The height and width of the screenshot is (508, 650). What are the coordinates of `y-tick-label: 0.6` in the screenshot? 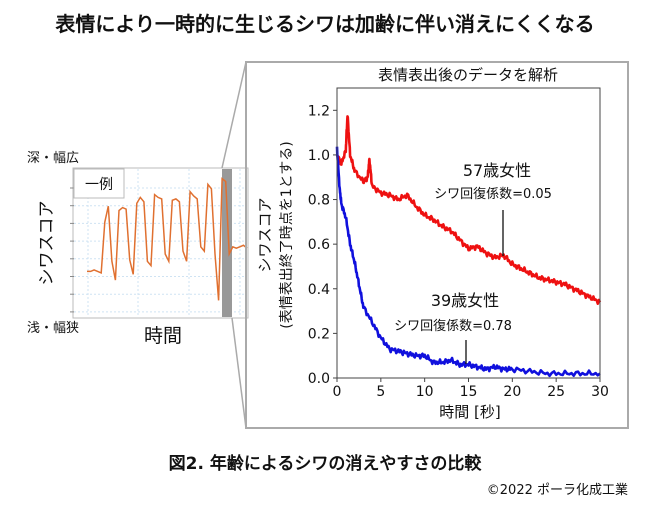 It's located at (319, 245).